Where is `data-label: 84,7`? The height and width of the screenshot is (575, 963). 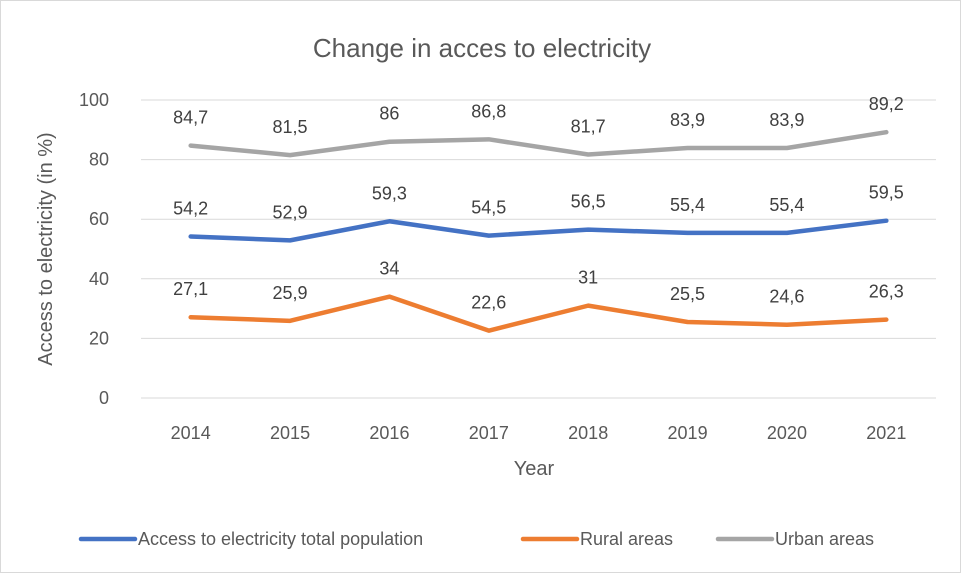
data-label: 84,7 is located at coordinates (190, 118).